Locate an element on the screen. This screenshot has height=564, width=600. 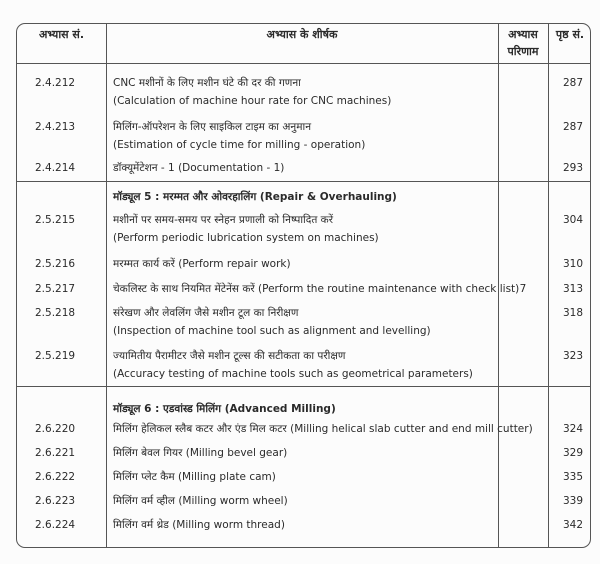
page-number: 335 is located at coordinates (572, 477).